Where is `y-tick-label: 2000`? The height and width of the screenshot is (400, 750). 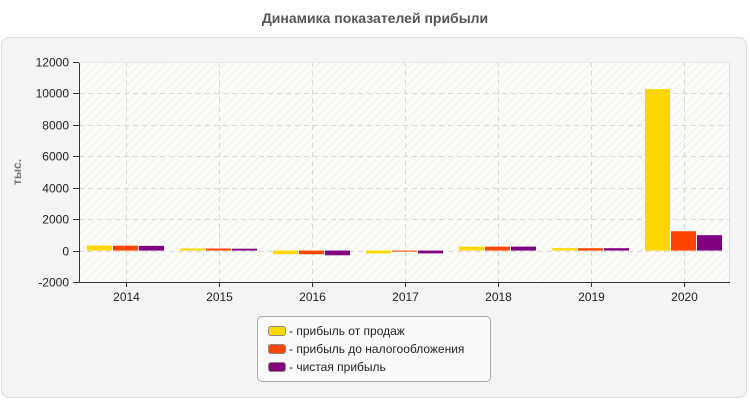 y-tick-label: 2000 is located at coordinates (55, 220).